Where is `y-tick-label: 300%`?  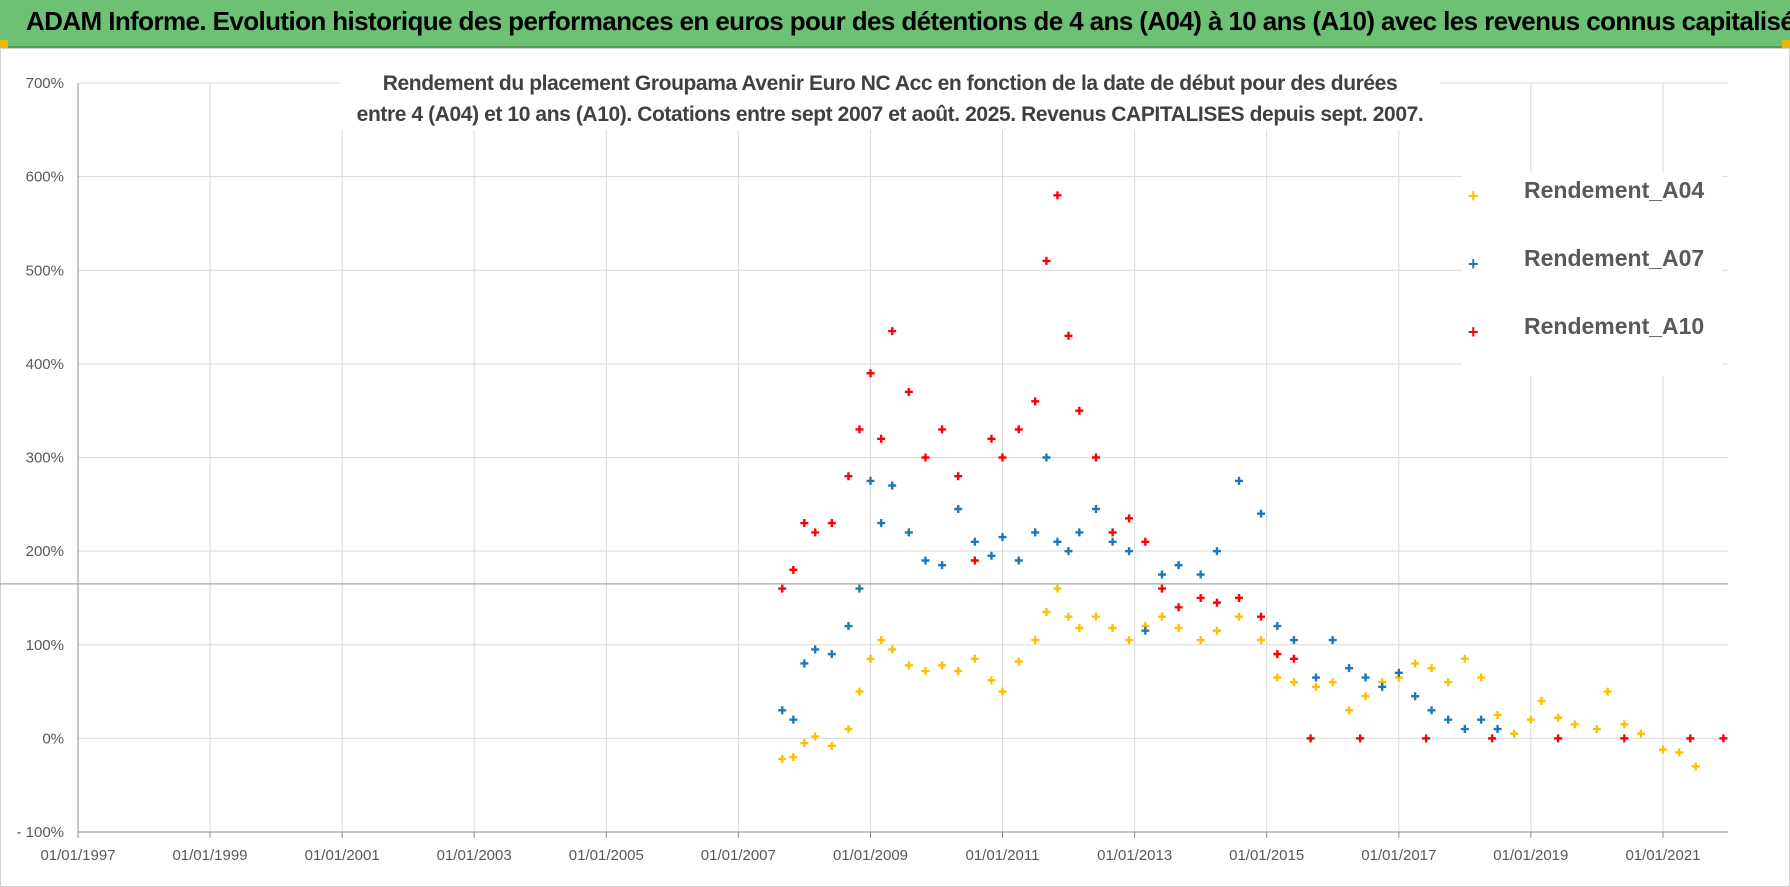 y-tick-label: 300% is located at coordinates (45, 458).